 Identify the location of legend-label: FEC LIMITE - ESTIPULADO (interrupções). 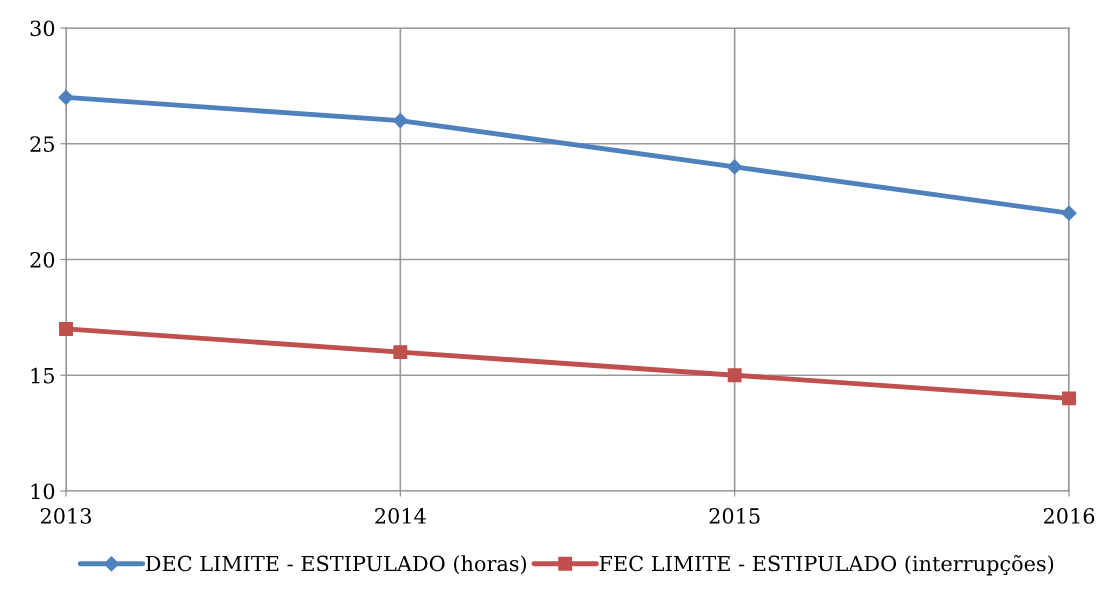
(826, 565).